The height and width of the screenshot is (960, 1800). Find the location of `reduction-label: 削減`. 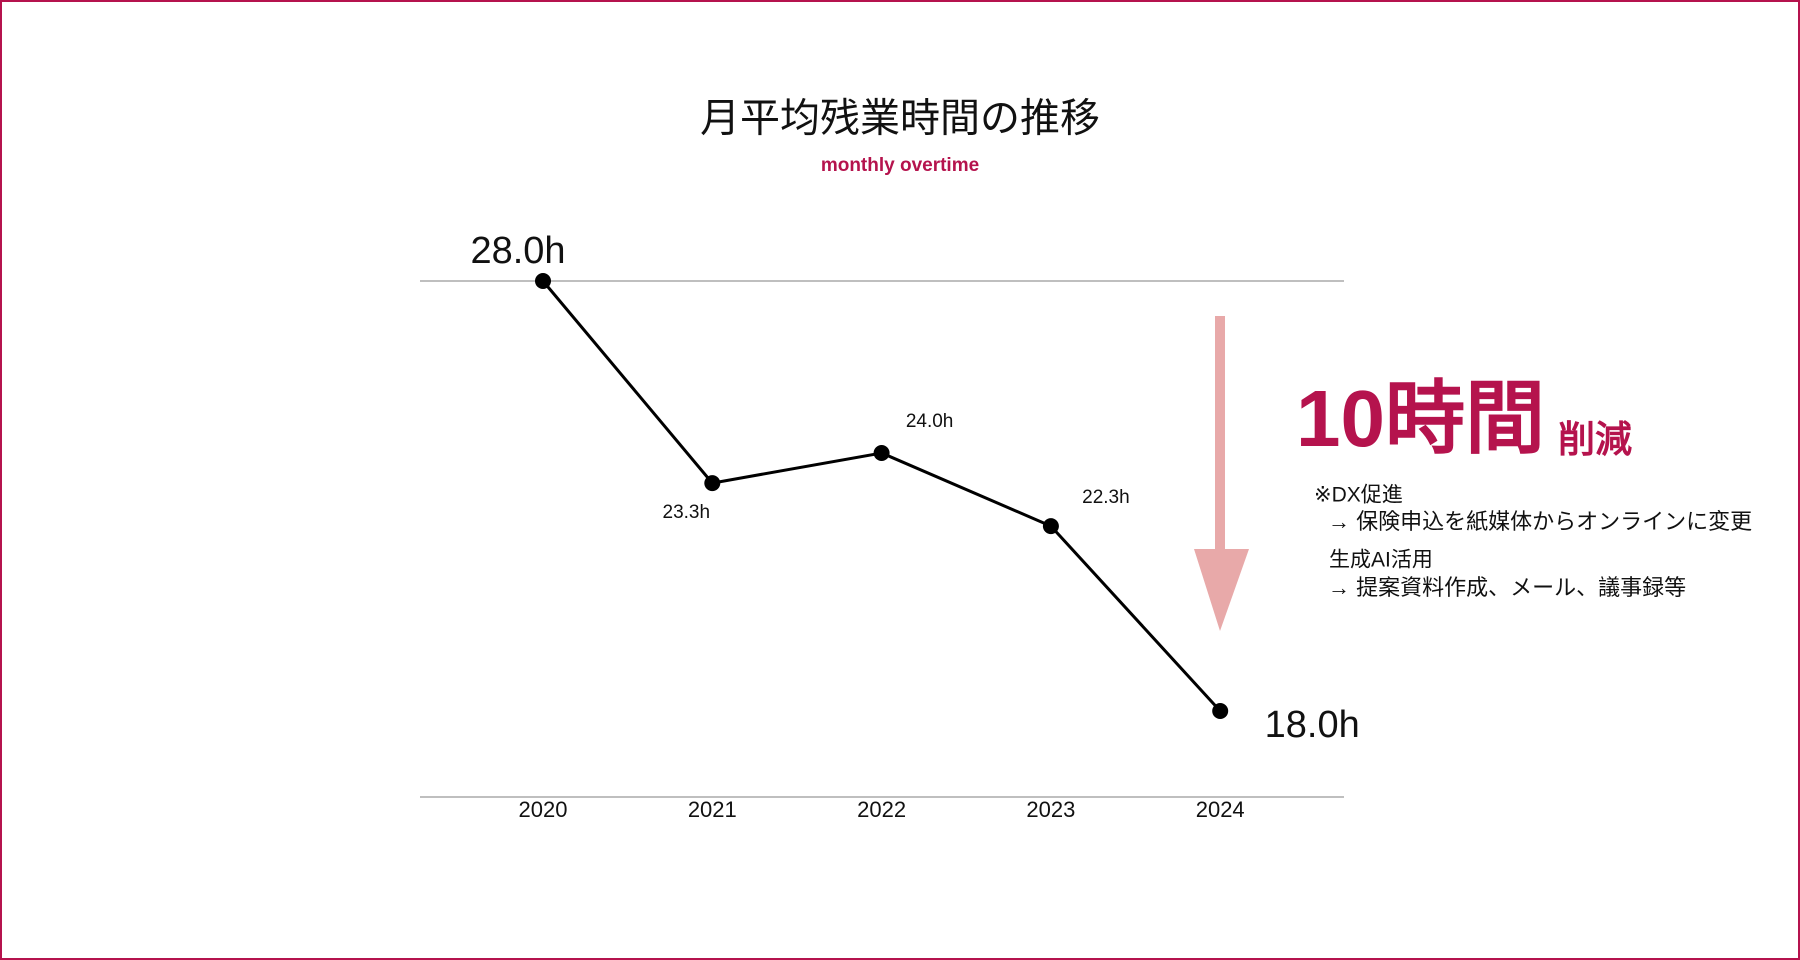

reduction-label: 削減 is located at coordinates (1595, 439).